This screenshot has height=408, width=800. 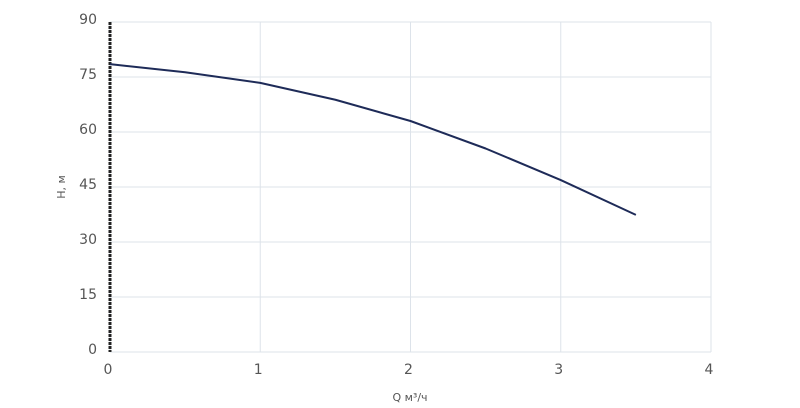 What do you see at coordinates (108, 370) in the screenshot?
I see `x-tick-label: 0` at bounding box center [108, 370].